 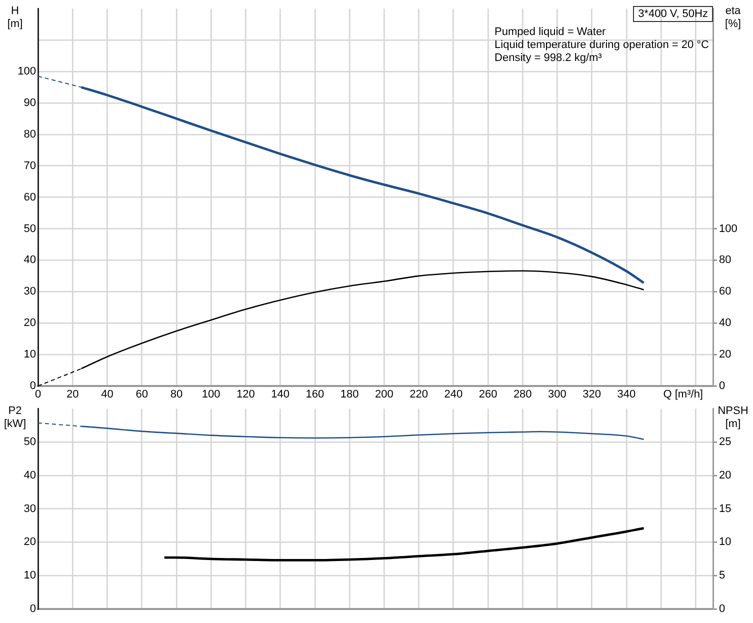 I want to click on x-tick-label: 60, so click(x=142, y=394).